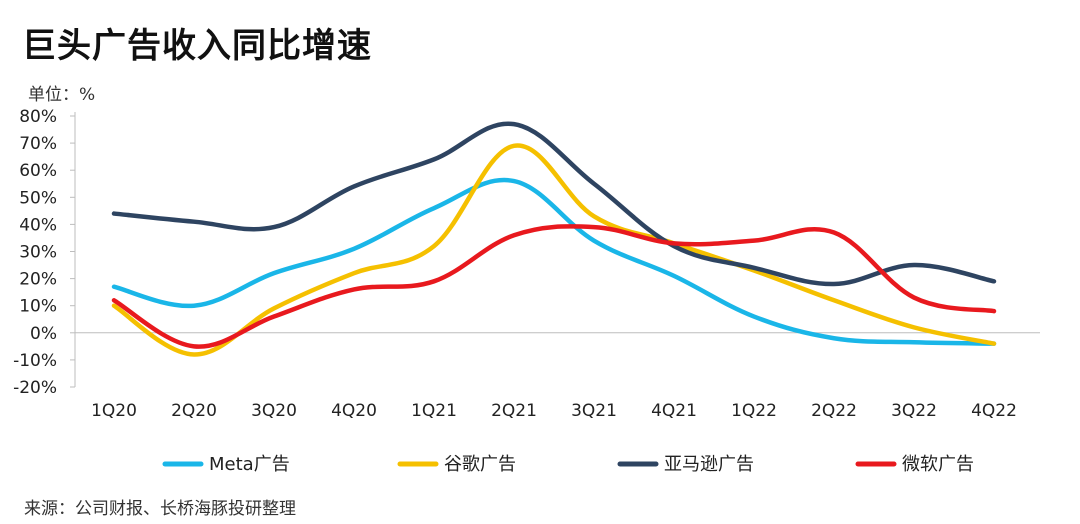  I want to click on y-tick-label: 20%, so click(38, 280).